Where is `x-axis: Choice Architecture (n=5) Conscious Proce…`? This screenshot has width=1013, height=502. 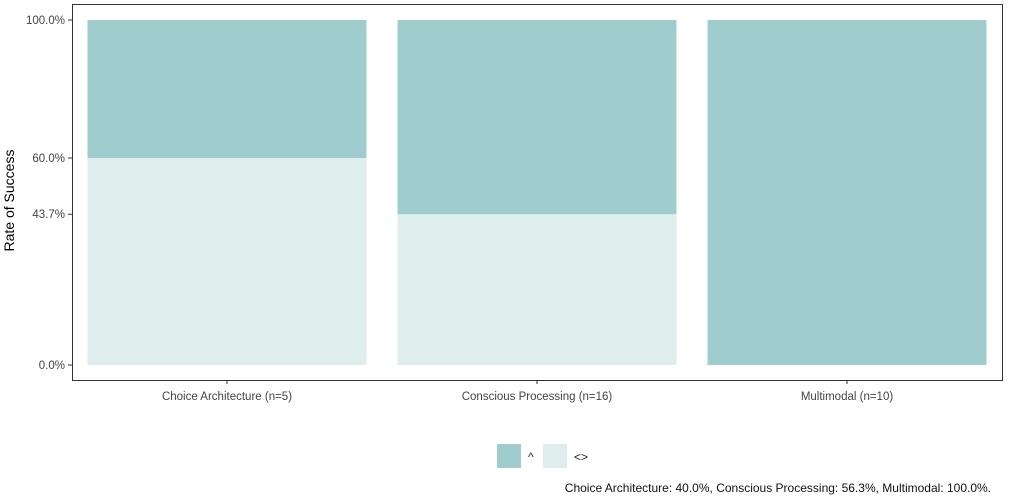 x-axis: Choice Architecture (n=5) Conscious Proce… is located at coordinates (527, 391).